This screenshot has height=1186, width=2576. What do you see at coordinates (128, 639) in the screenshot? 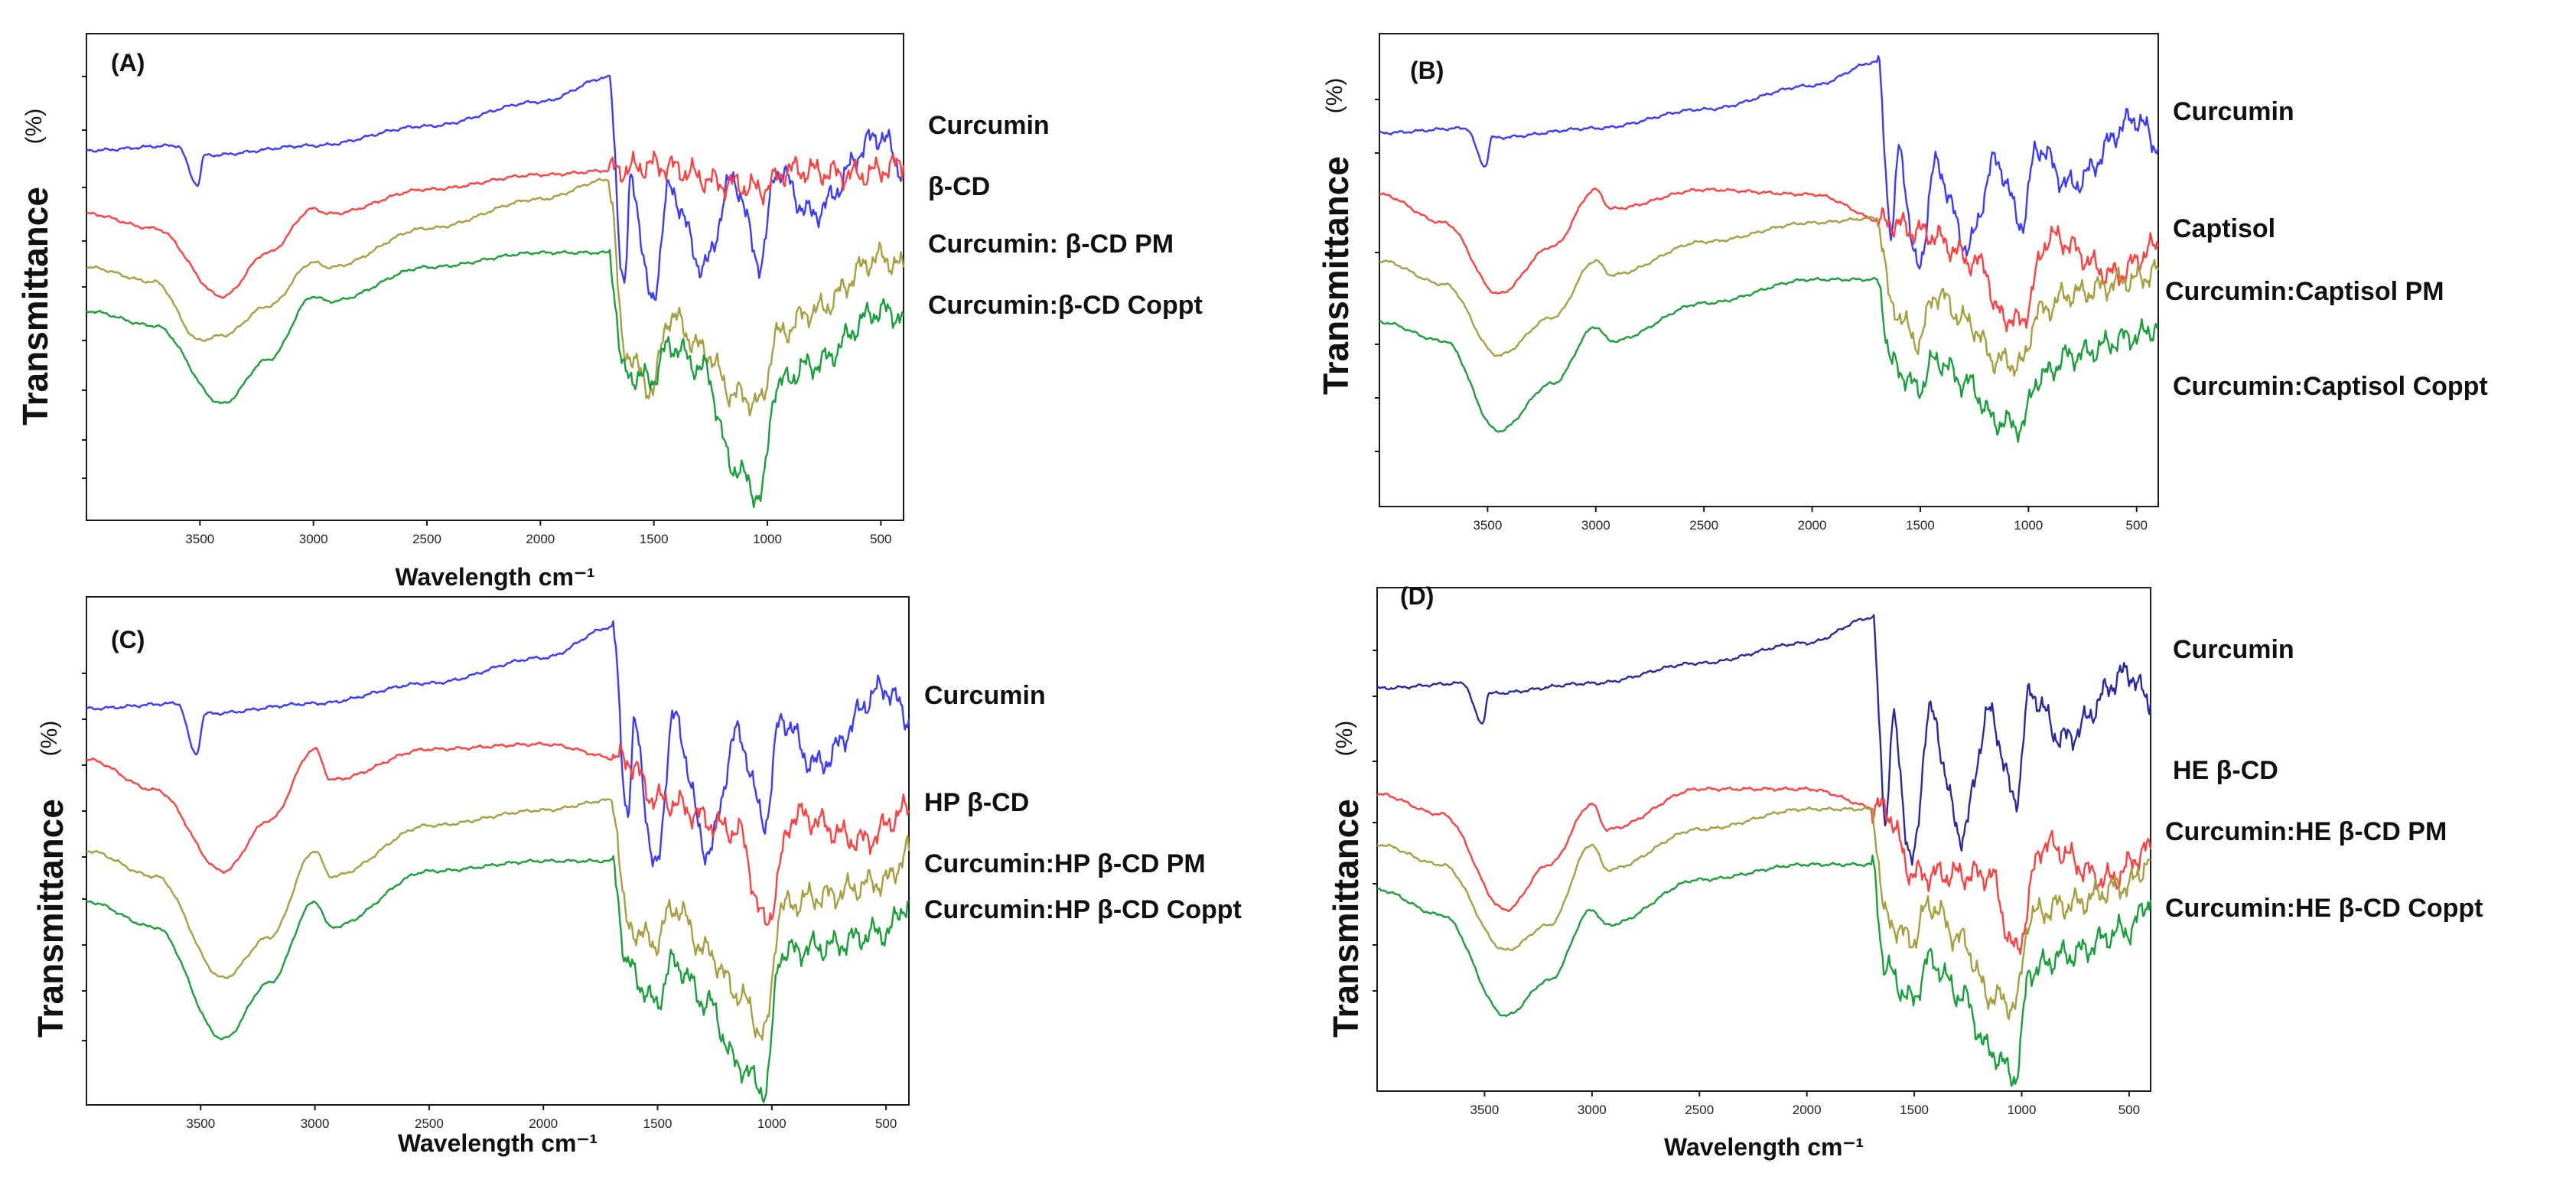
I see `panel-label: (C)` at bounding box center [128, 639].